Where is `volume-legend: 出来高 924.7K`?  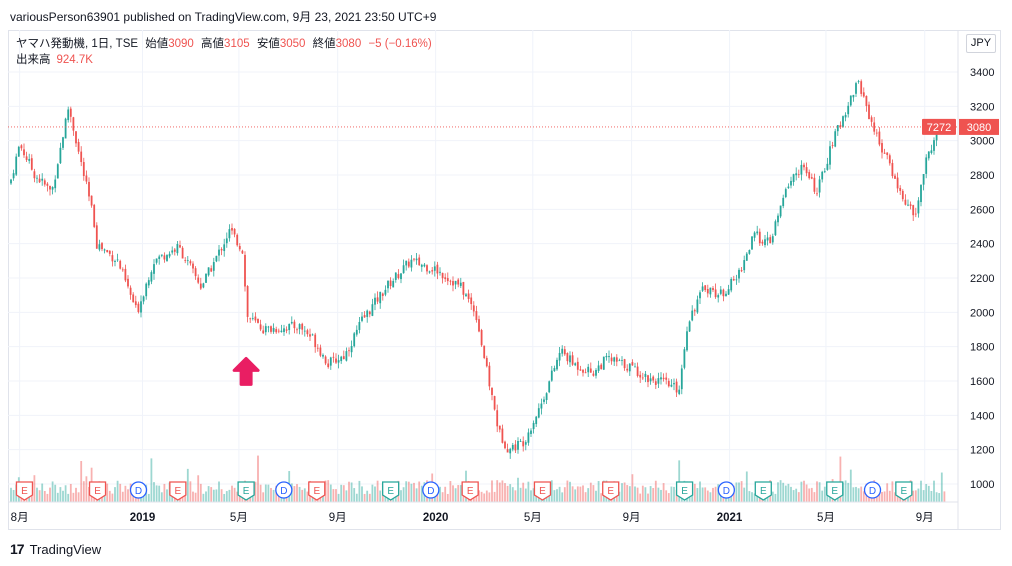 volume-legend: 出来高 924.7K is located at coordinates (54, 60).